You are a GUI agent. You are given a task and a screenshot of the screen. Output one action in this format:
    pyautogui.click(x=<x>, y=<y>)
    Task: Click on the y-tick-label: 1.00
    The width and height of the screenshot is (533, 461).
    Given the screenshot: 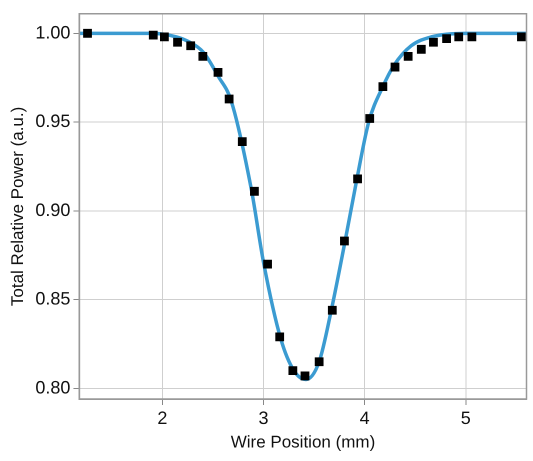 What is the action you would take?
    pyautogui.click(x=52, y=32)
    